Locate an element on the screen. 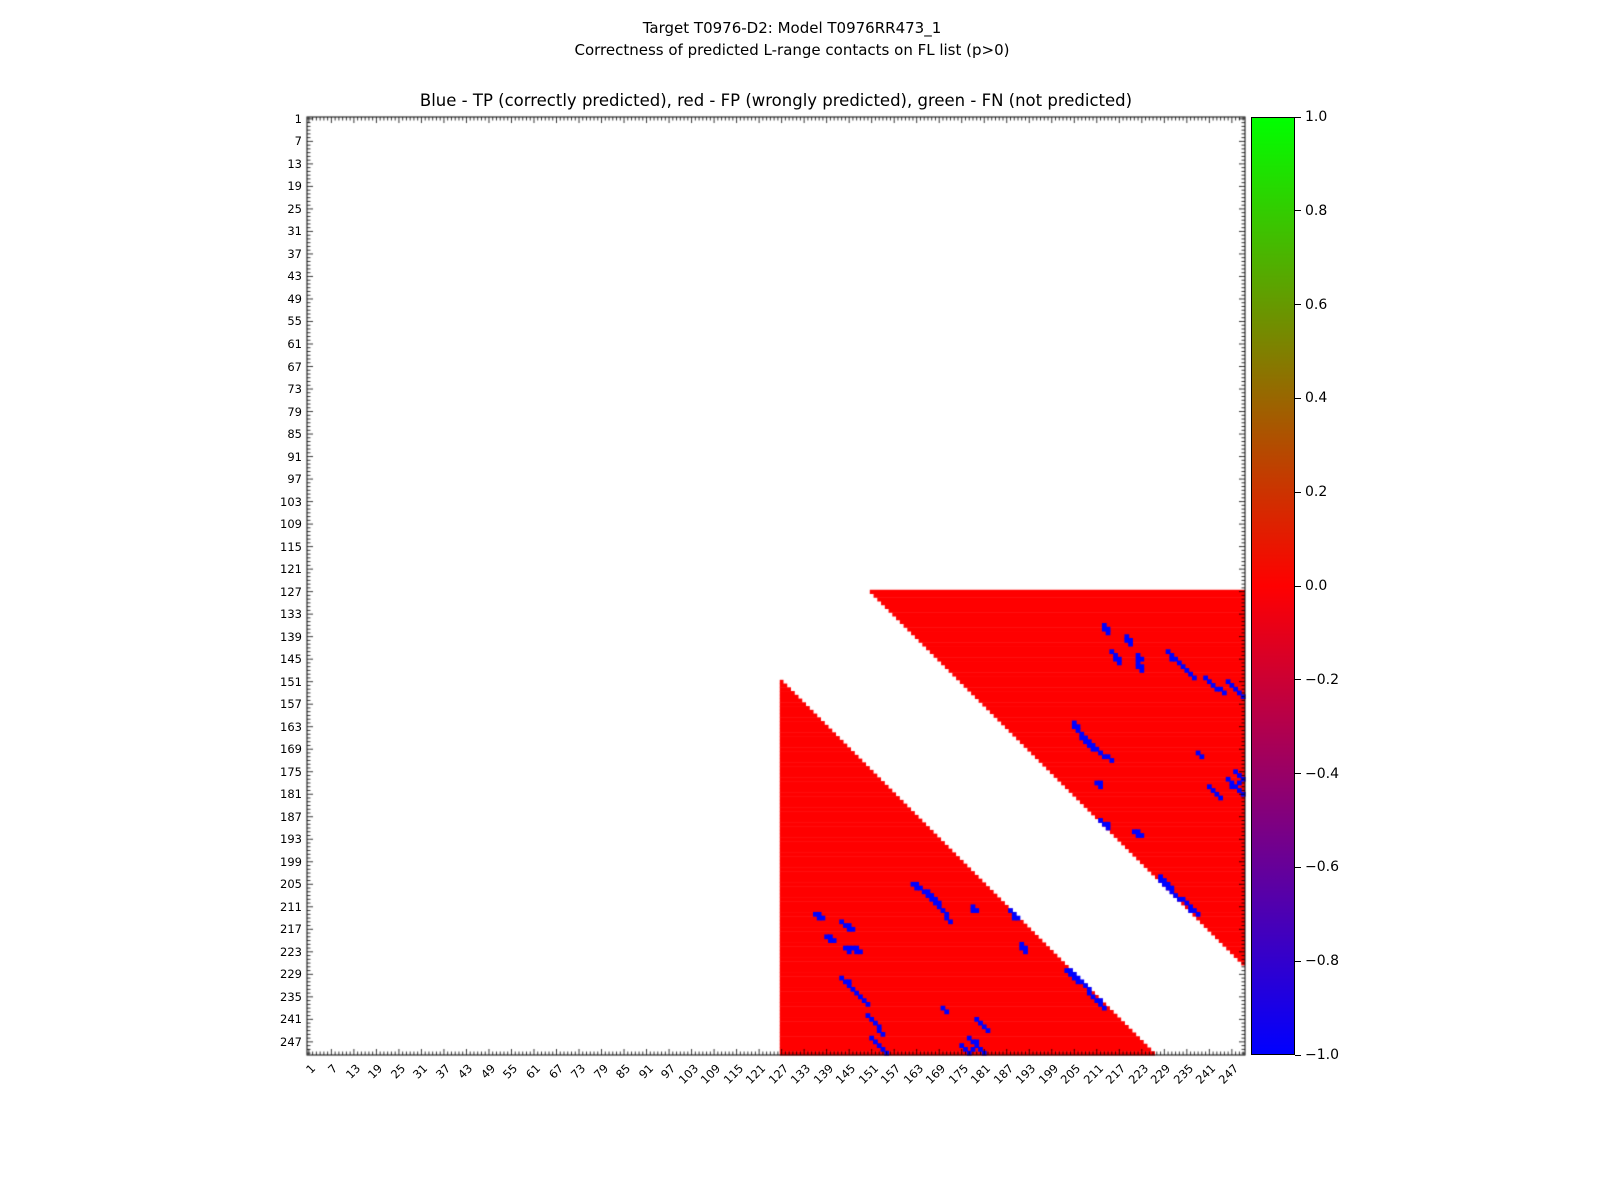  y-tick-label: 247 is located at coordinates (291, 1041).